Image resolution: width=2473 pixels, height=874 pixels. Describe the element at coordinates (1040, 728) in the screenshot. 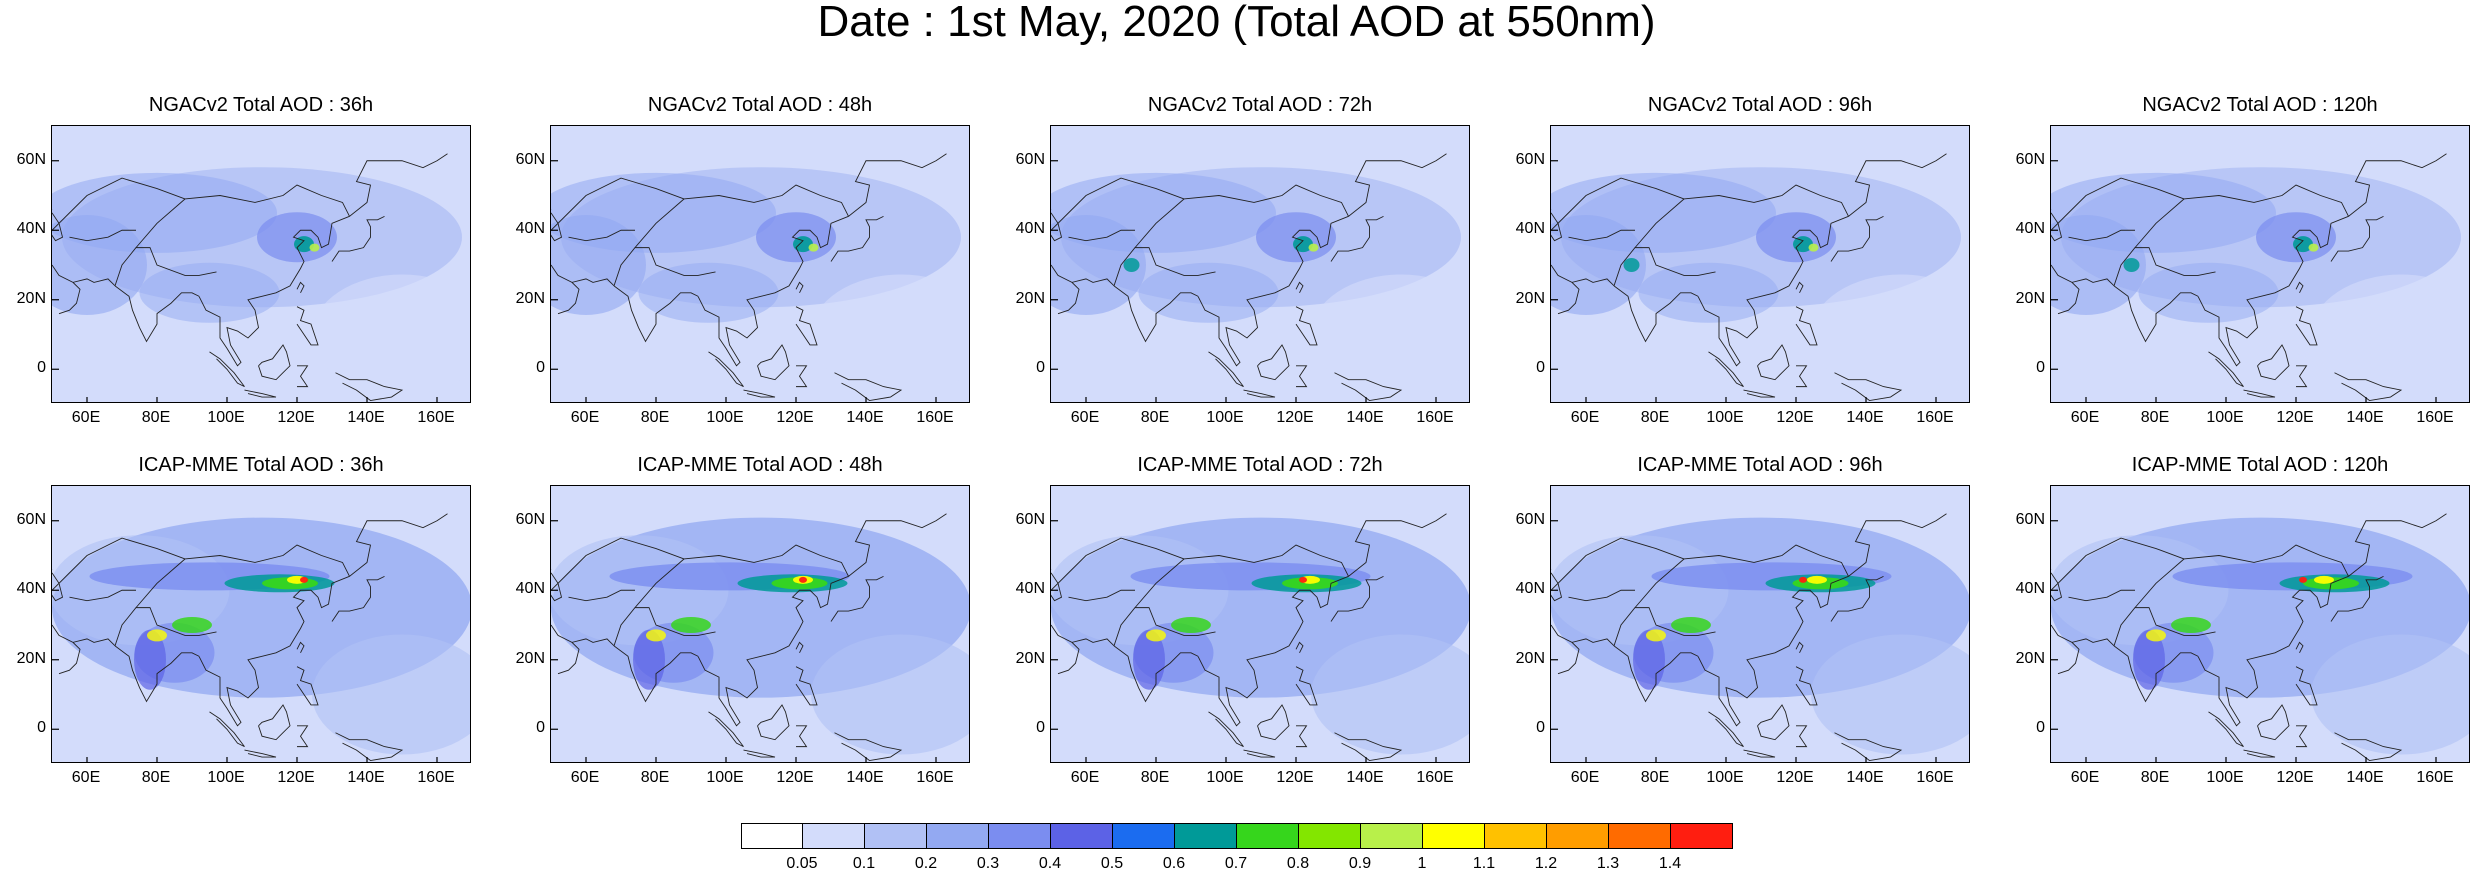

I see `lat-tick-label: 0` at that location.